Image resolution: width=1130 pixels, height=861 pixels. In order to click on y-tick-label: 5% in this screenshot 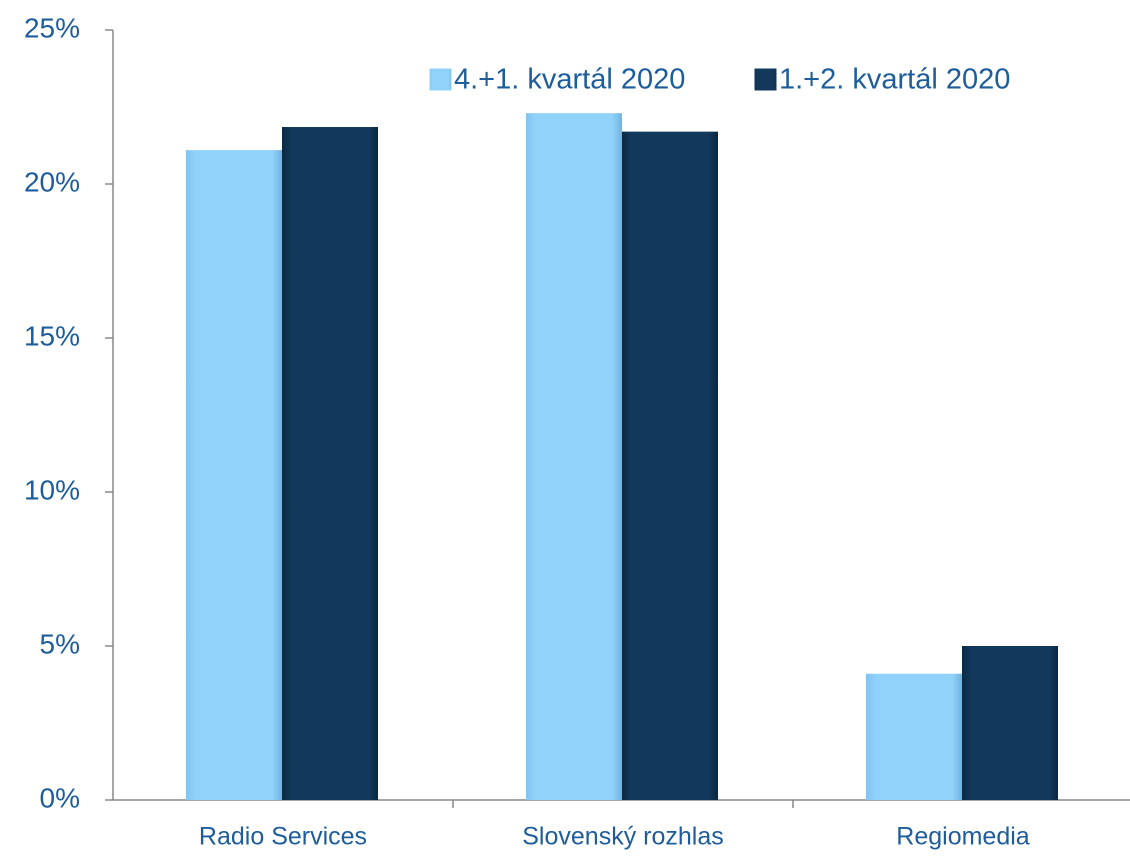, I will do `click(60, 643)`.